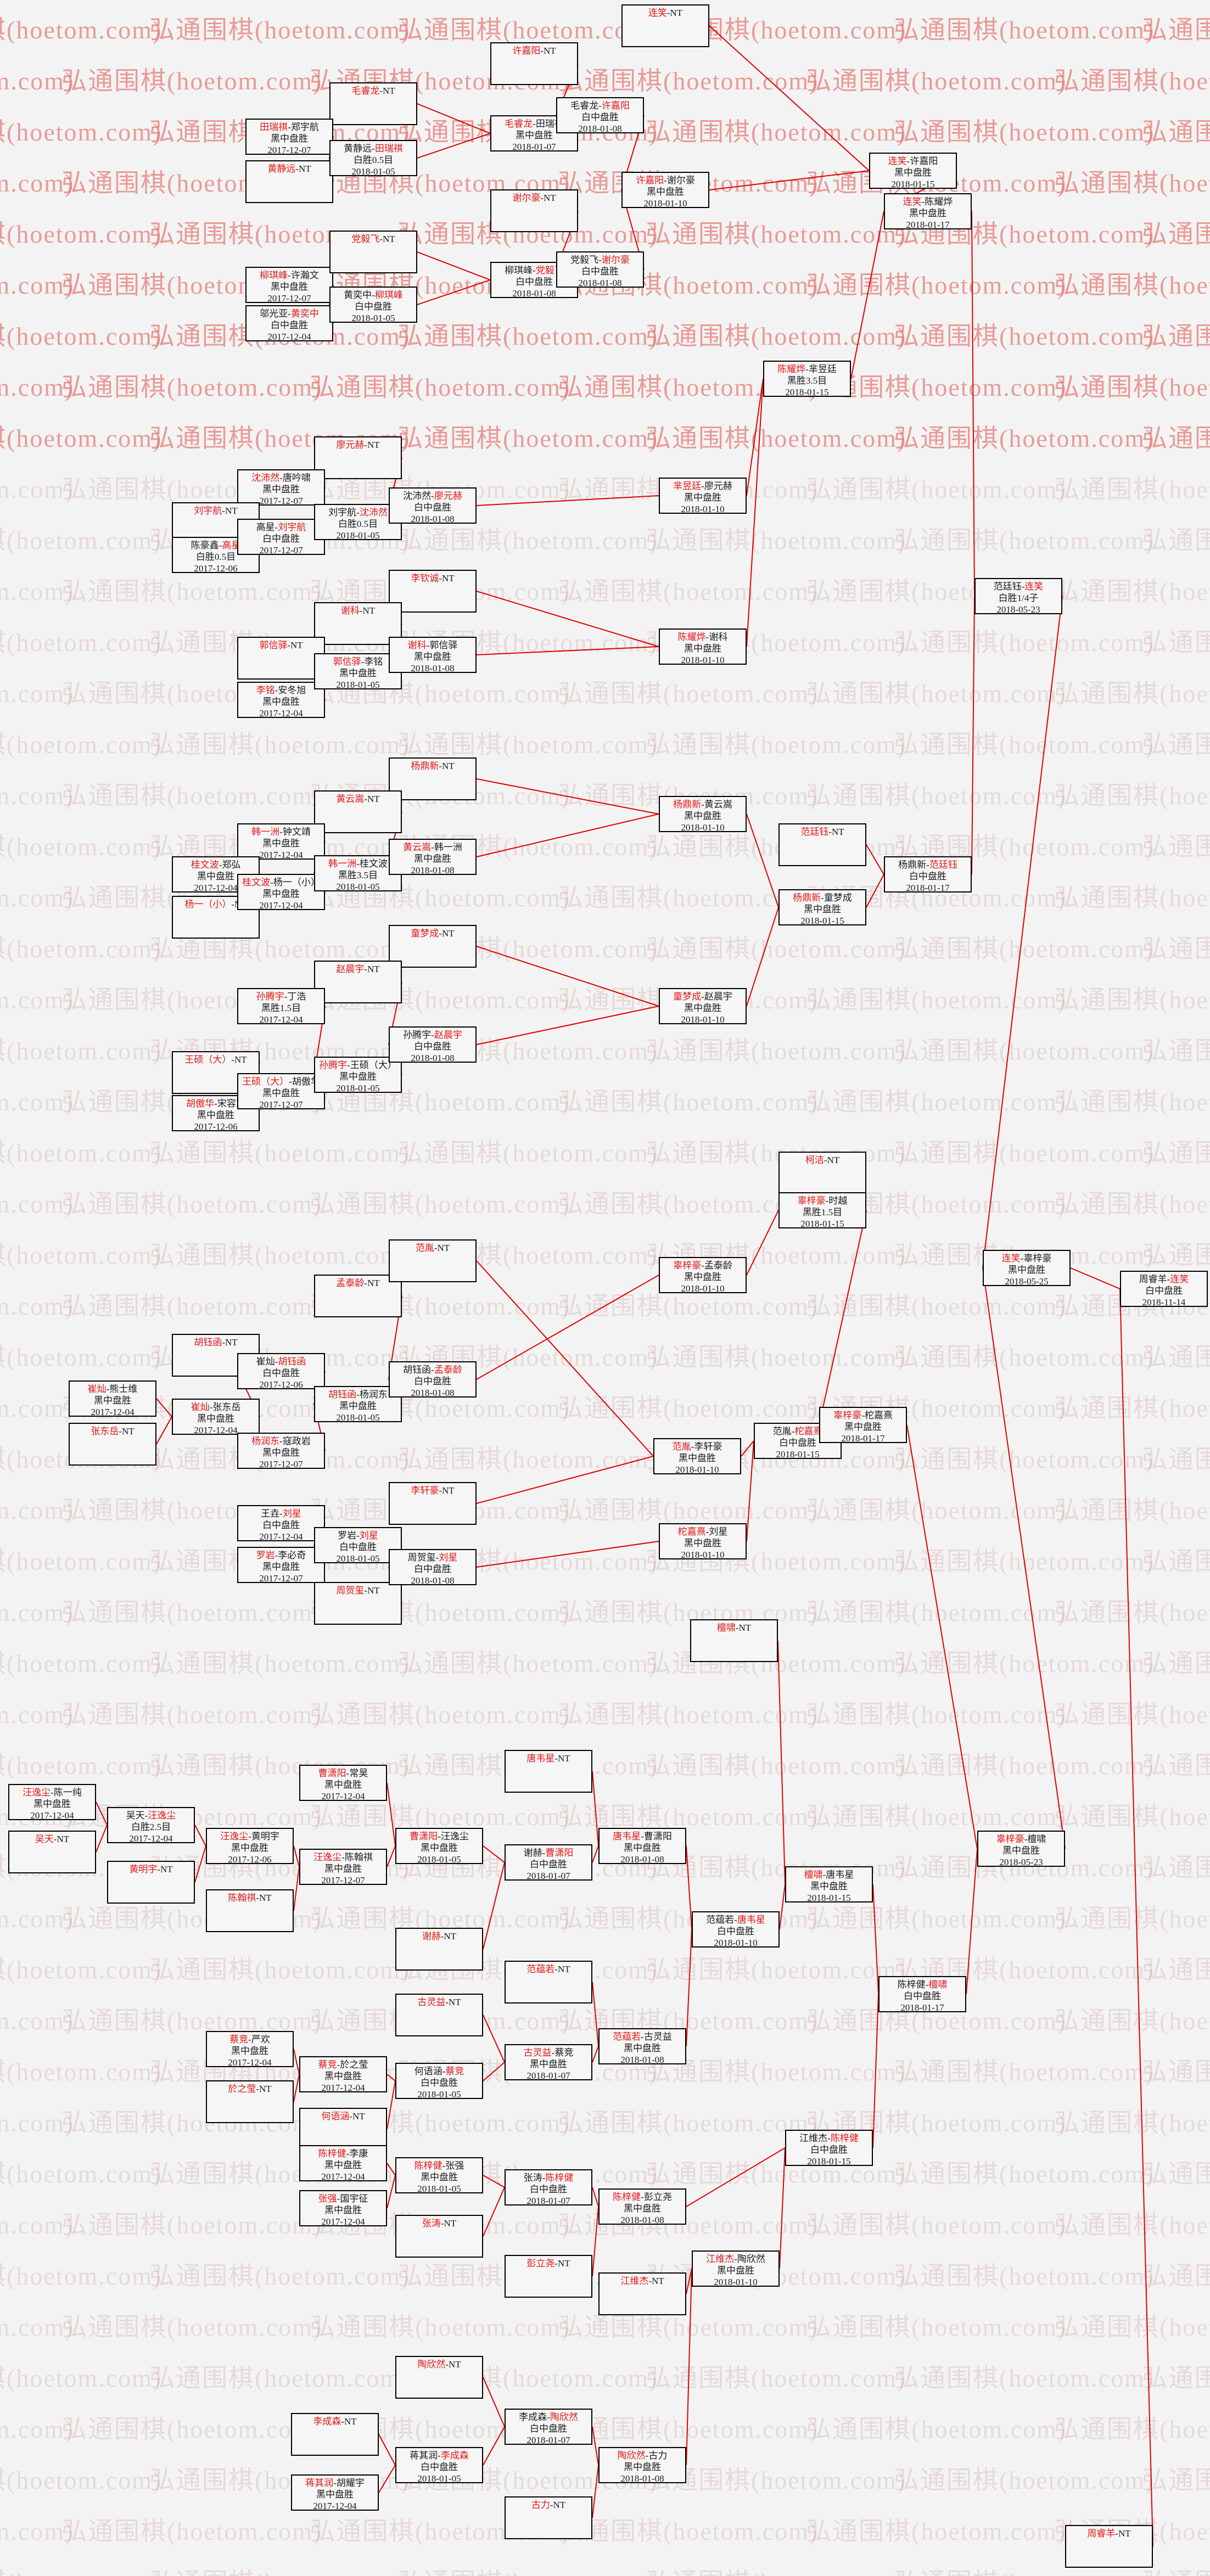 This screenshot has width=1210, height=2576. What do you see at coordinates (455, 2455) in the screenshot?
I see `player2-name: 李成森` at bounding box center [455, 2455].